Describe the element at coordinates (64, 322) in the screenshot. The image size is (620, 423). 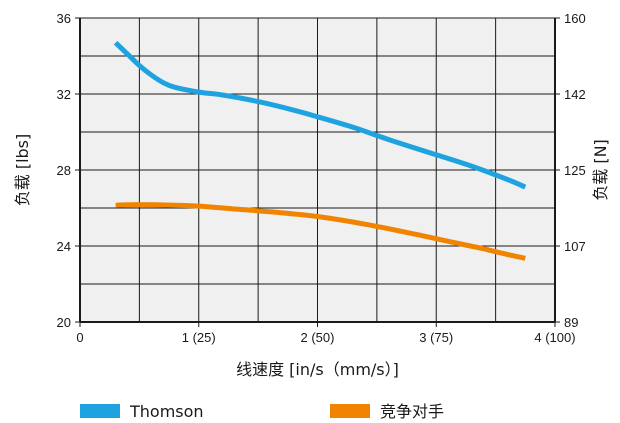
I see `y-left-tick-label: 20` at that location.